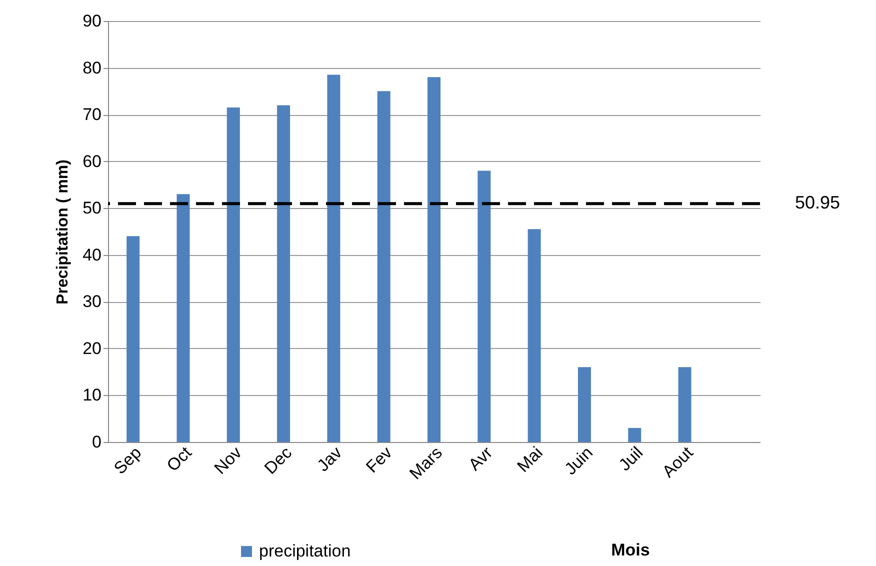 The width and height of the screenshot is (876, 566). I want to click on y-tick-label: 60, so click(92, 161).